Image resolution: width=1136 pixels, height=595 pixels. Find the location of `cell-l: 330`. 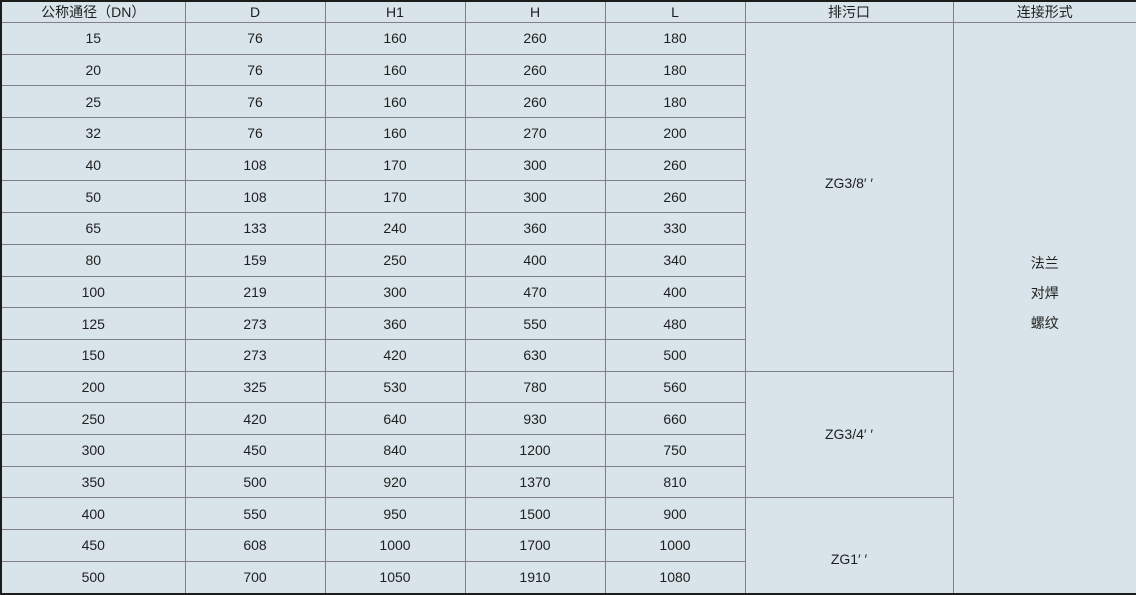

cell-l: 330 is located at coordinates (675, 228).